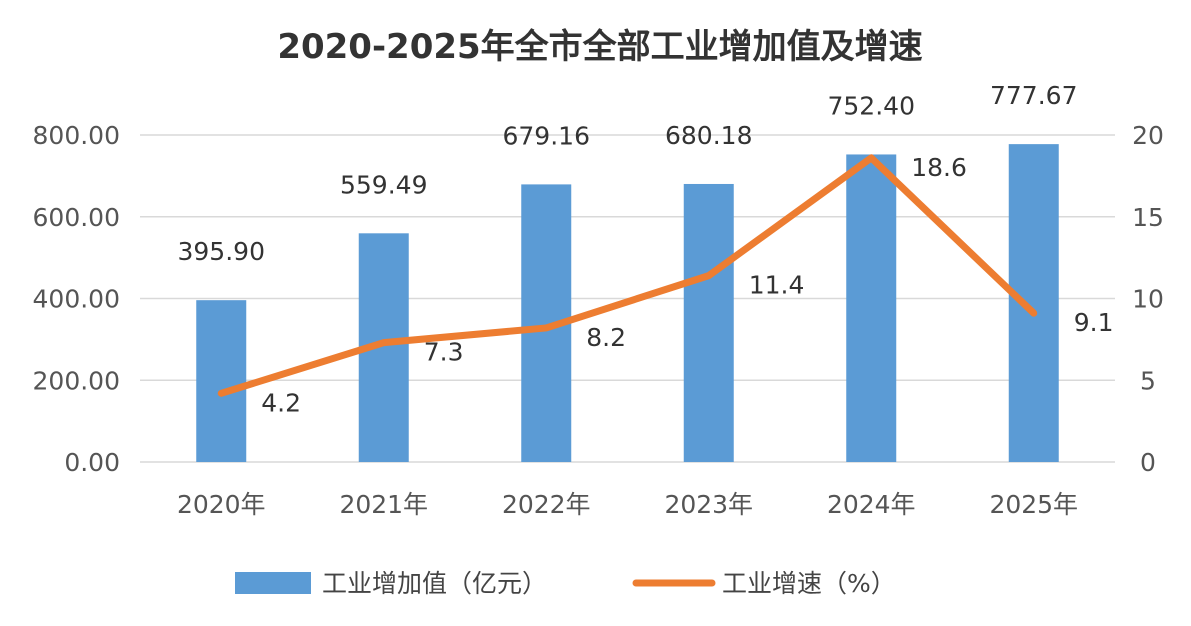 The image size is (1191, 626). Describe the element at coordinates (221, 504) in the screenshot. I see `x-axis-tick-label: 2020年` at that location.